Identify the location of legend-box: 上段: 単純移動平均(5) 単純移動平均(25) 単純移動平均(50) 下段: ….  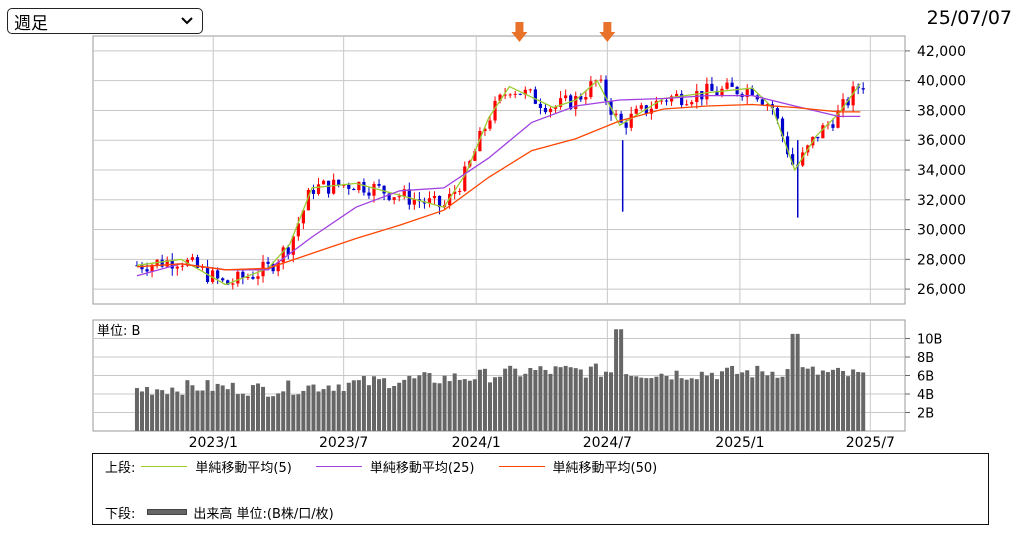
(540, 489).